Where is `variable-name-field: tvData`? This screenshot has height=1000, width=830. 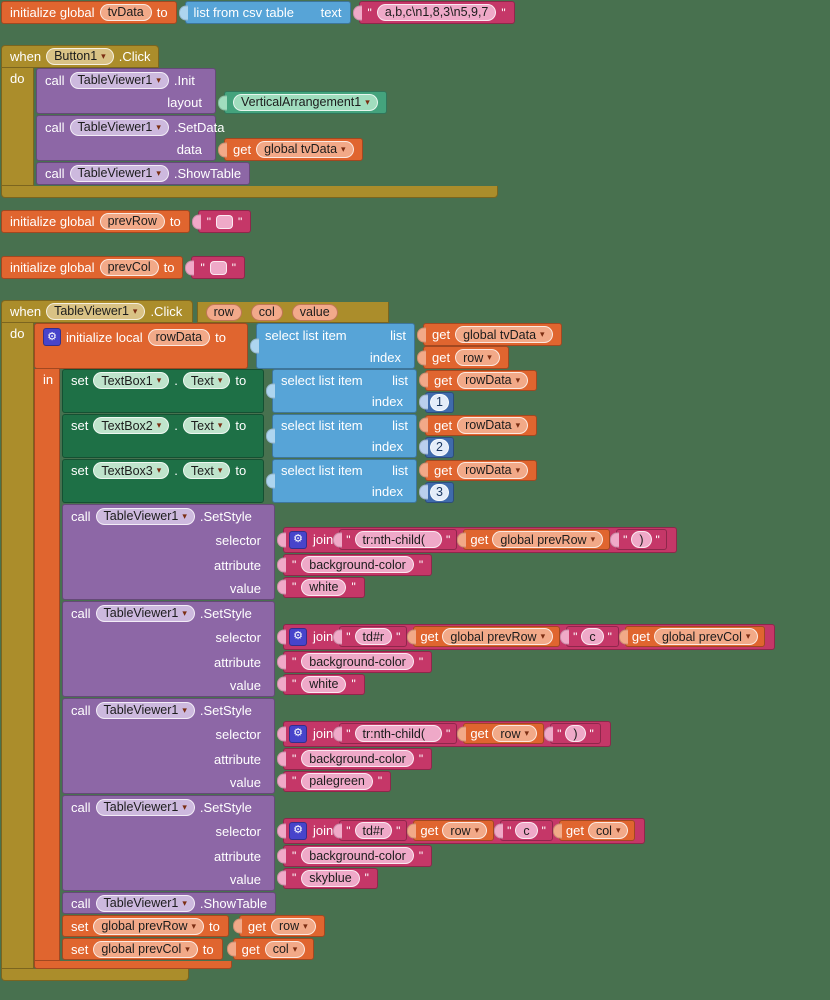
variable-name-field: tvData is located at coordinates (125, 12).